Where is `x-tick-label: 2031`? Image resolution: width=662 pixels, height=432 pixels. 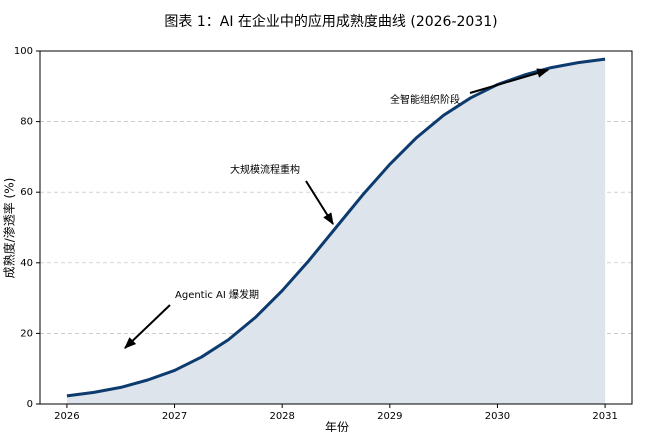 x-tick-label: 2031 is located at coordinates (604, 416).